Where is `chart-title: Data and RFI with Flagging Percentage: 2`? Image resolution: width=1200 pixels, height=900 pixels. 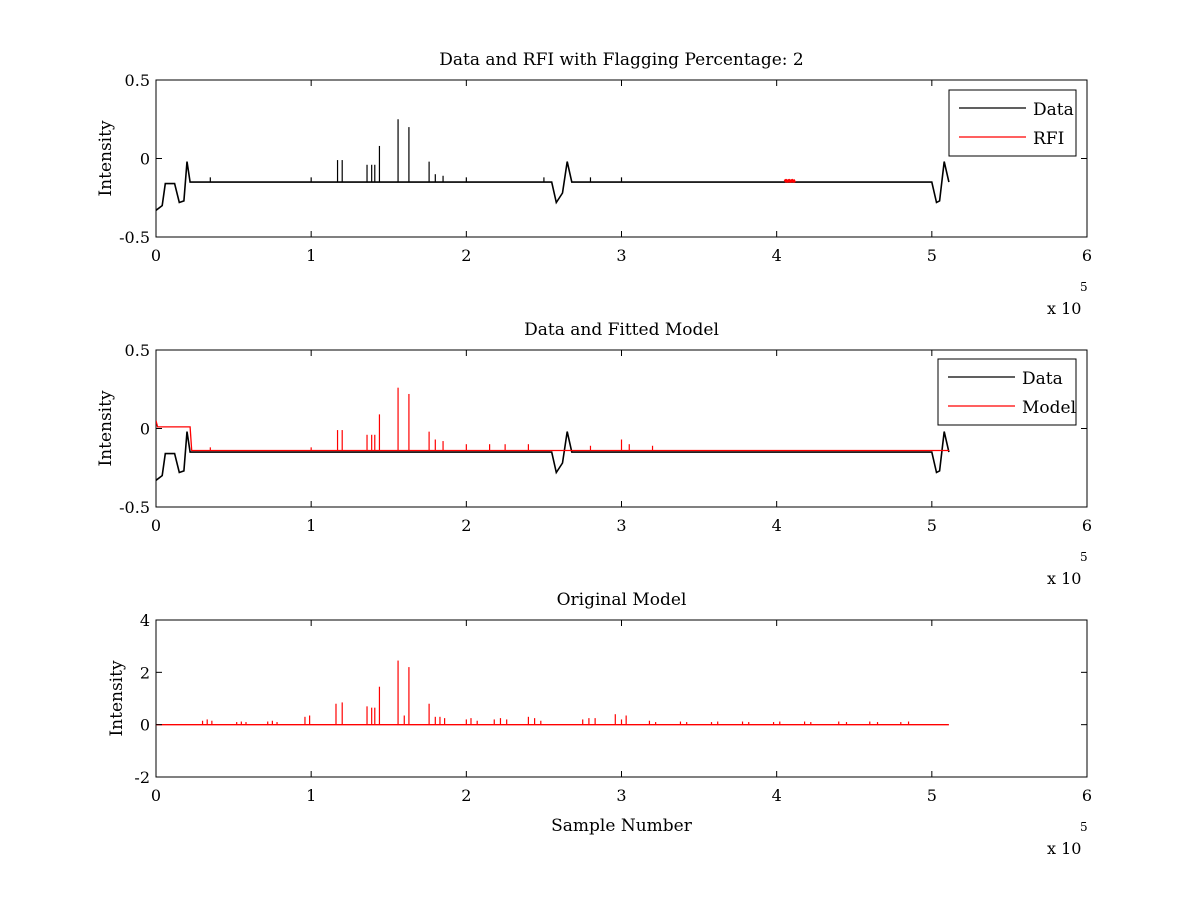
chart-title: Data and RFI with Flagging Percentage: 2 is located at coordinates (621, 60).